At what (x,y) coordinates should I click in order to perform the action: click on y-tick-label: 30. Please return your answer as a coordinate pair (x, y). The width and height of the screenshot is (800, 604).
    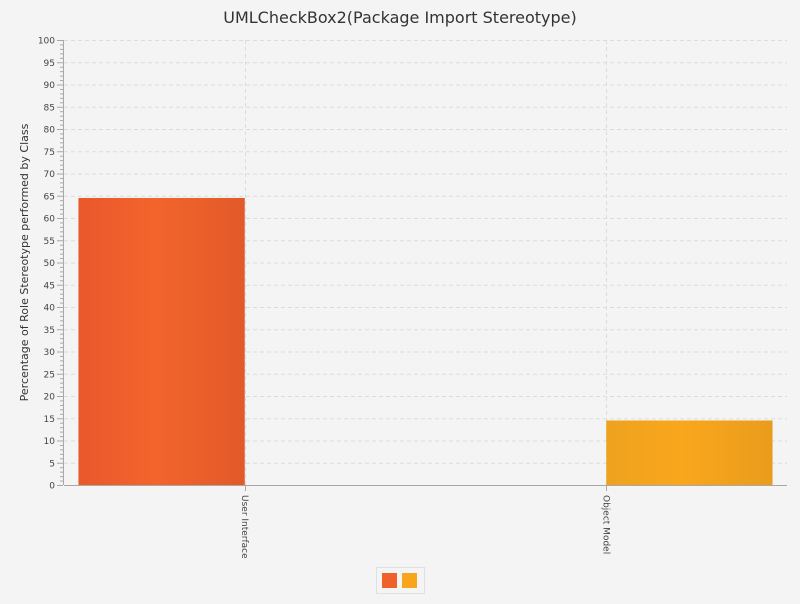
    Looking at the image, I should click on (50, 353).